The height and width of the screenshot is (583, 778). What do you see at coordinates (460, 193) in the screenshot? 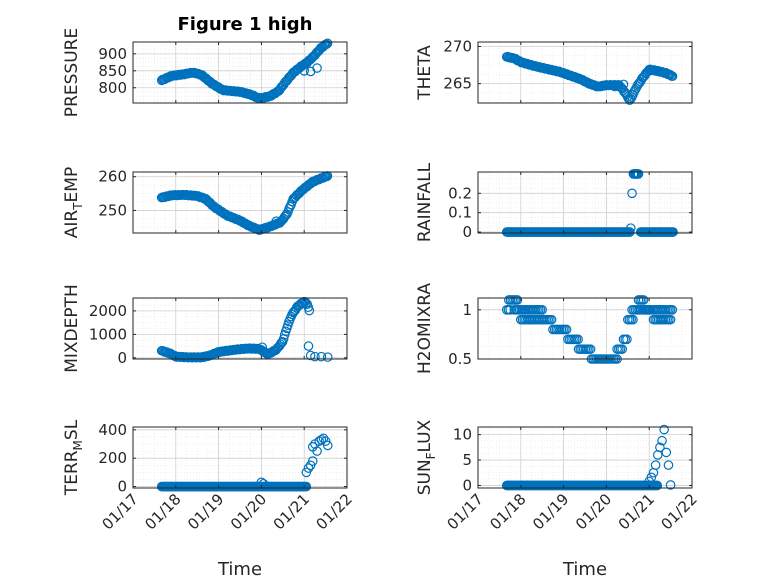
I see `y-tick-label: 0.2` at bounding box center [460, 193].